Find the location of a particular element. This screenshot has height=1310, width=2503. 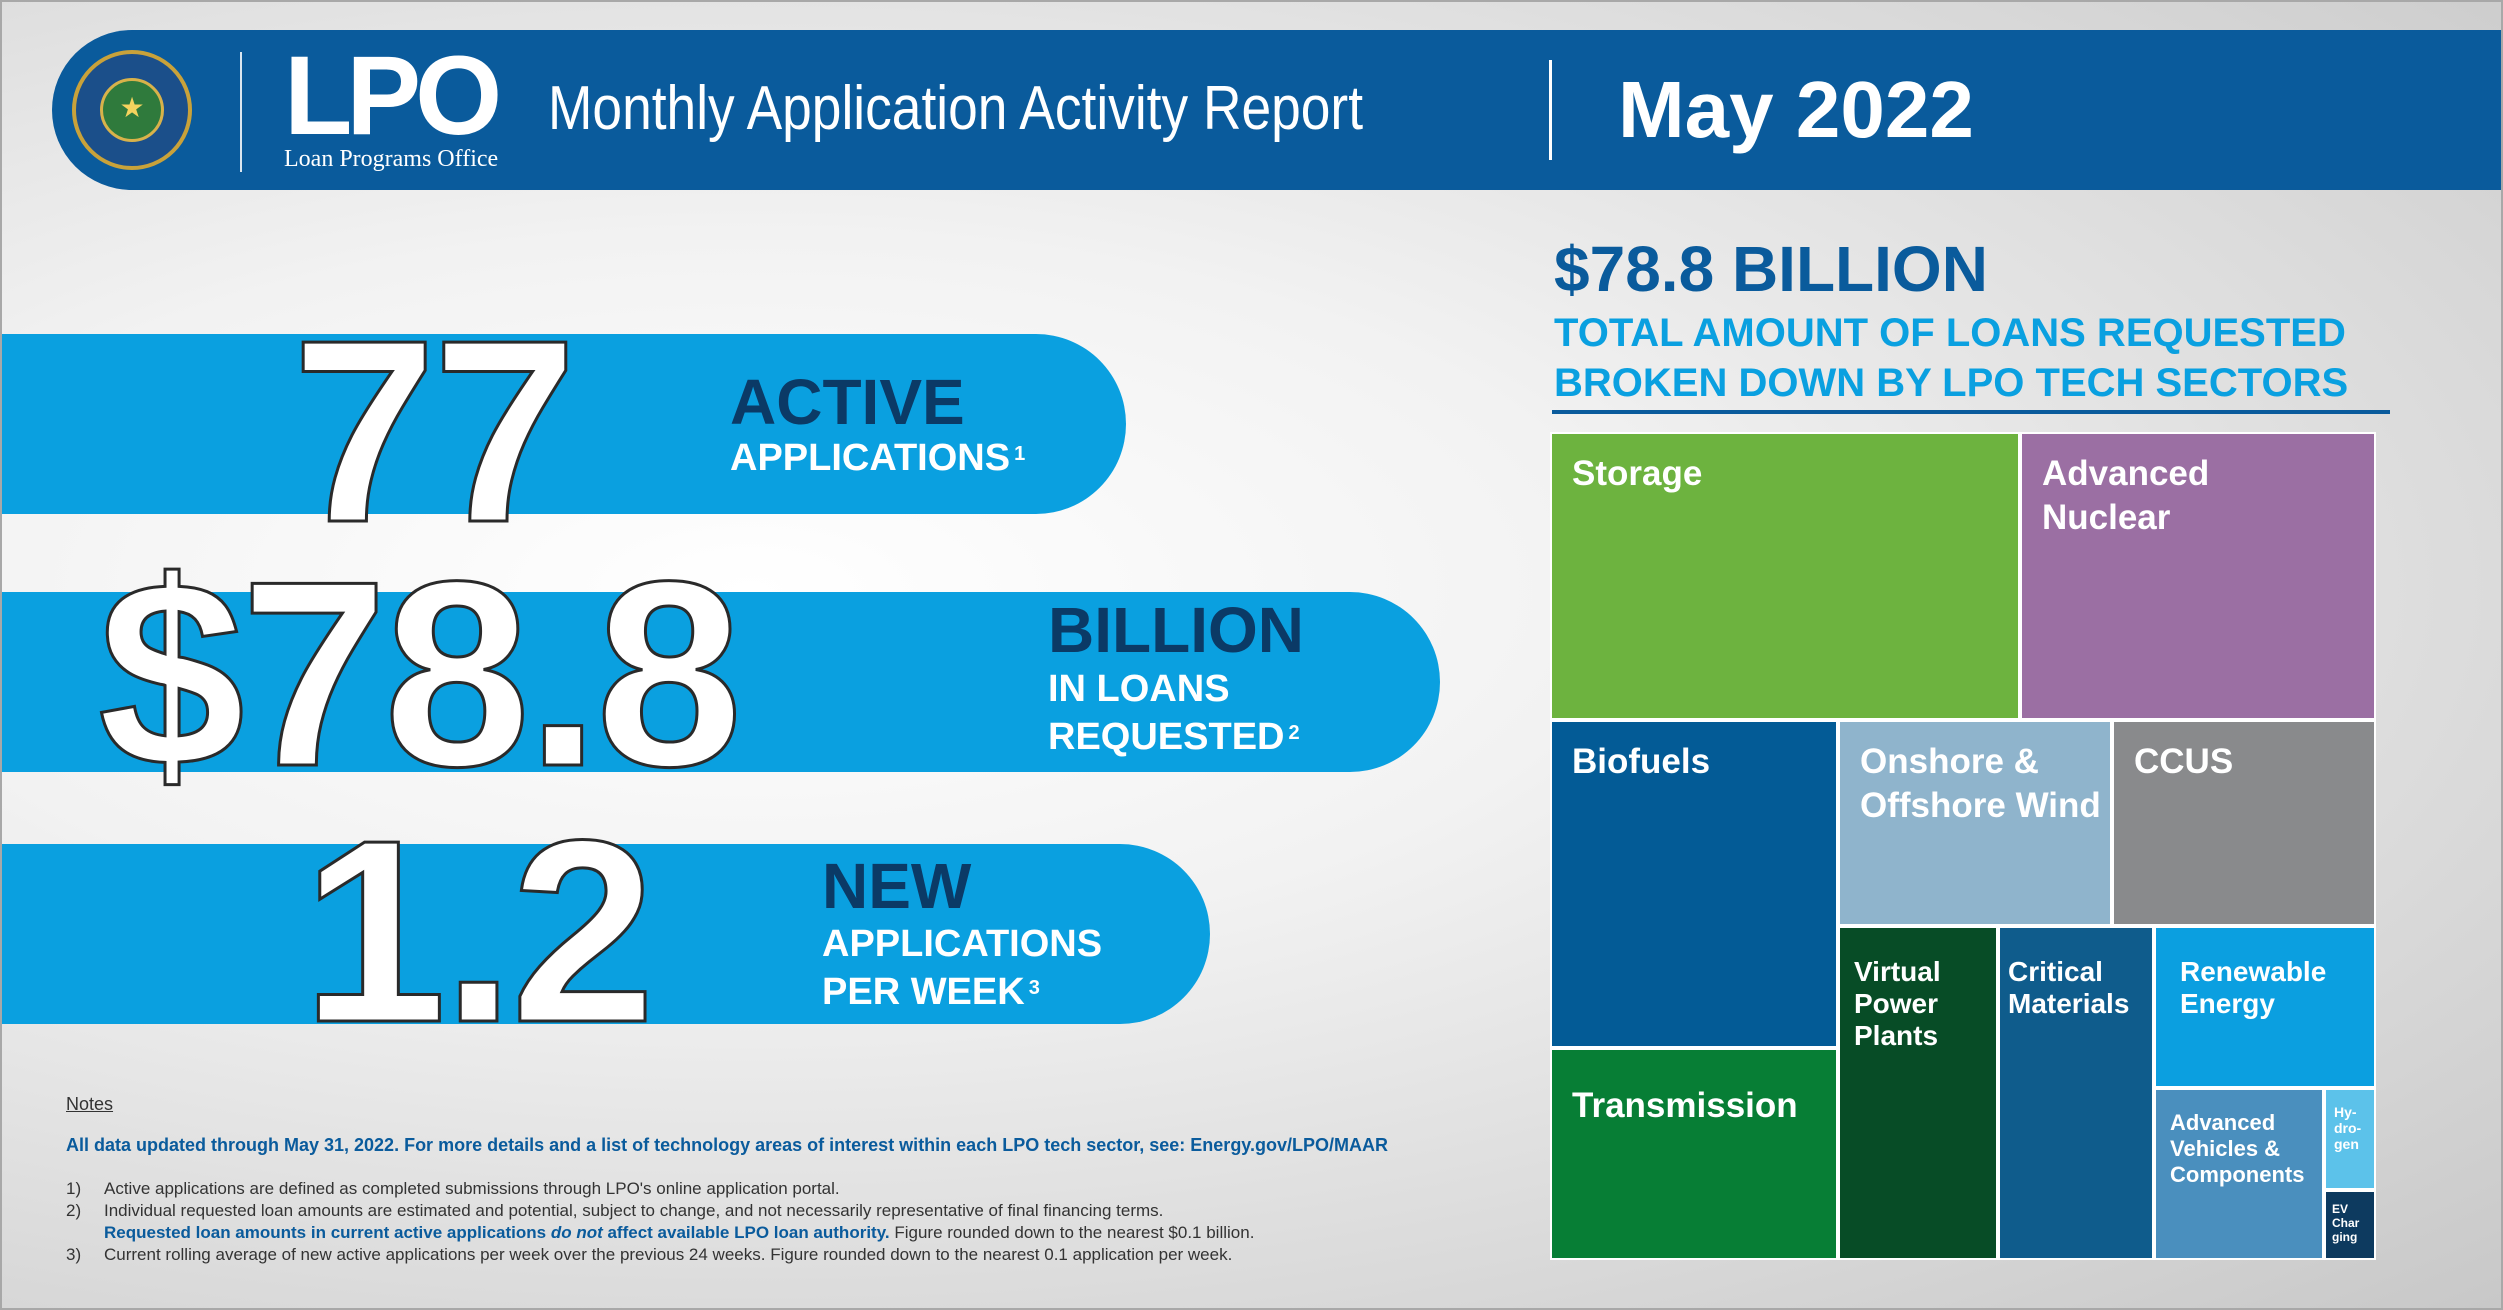

footnote-marker: 1 is located at coordinates (1020, 454).